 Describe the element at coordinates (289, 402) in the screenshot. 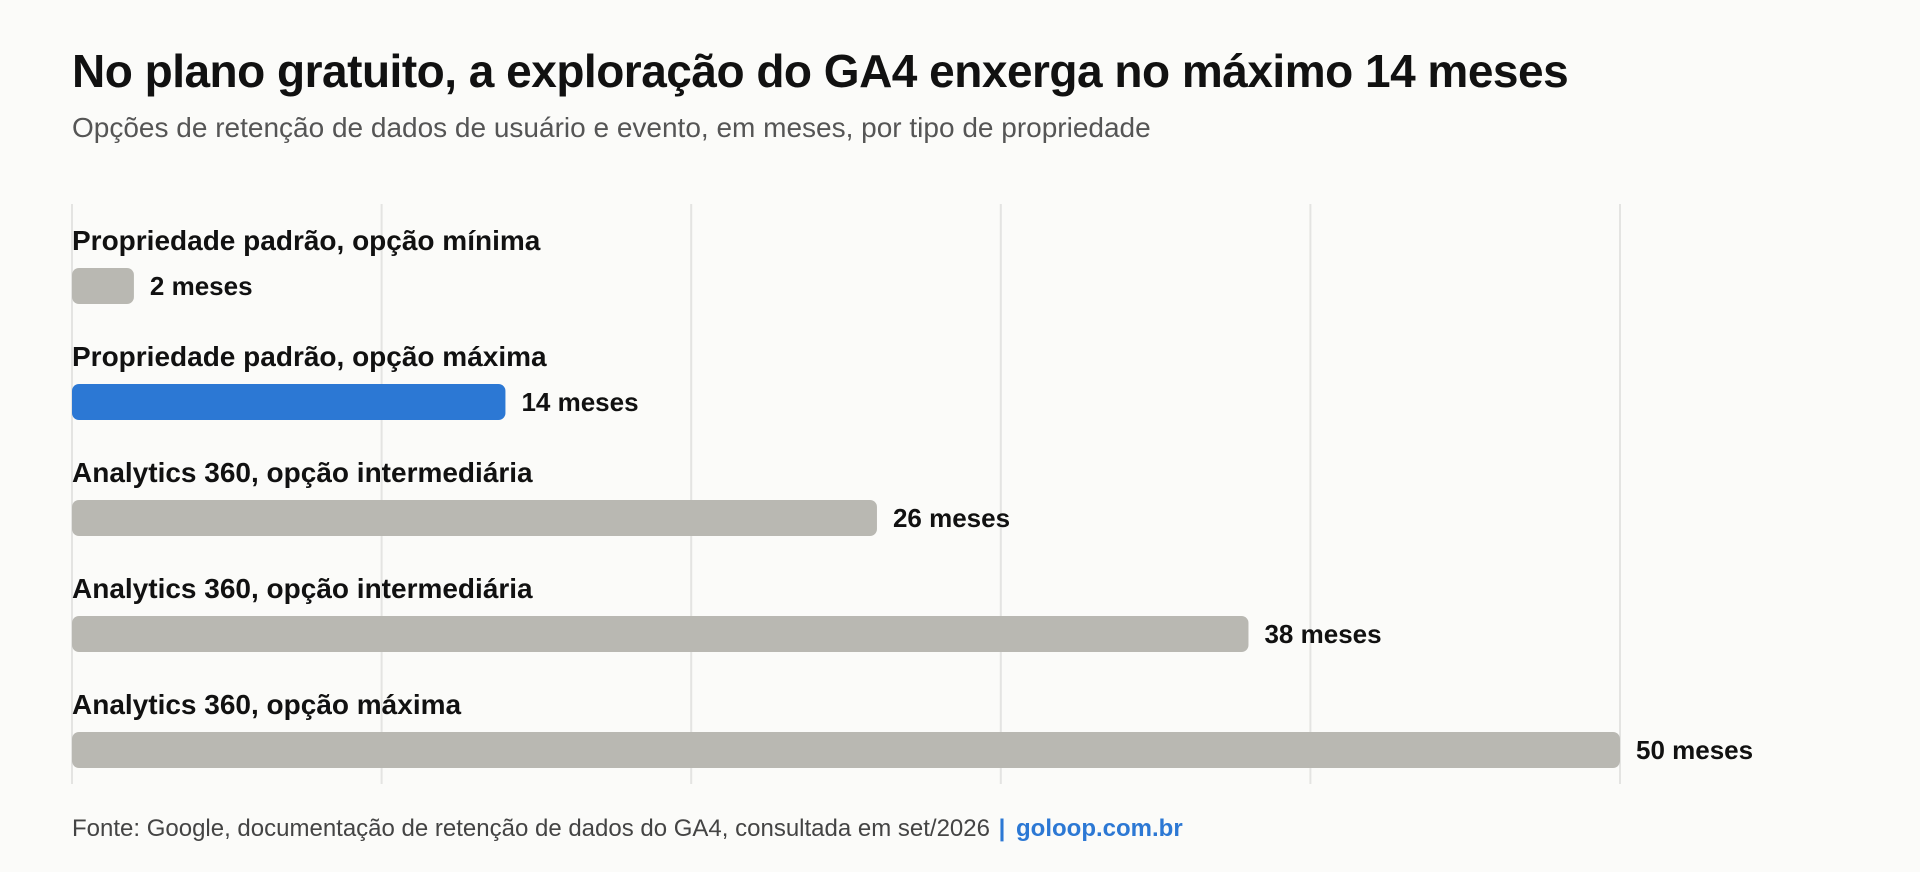

I see `bar-highlight` at that location.